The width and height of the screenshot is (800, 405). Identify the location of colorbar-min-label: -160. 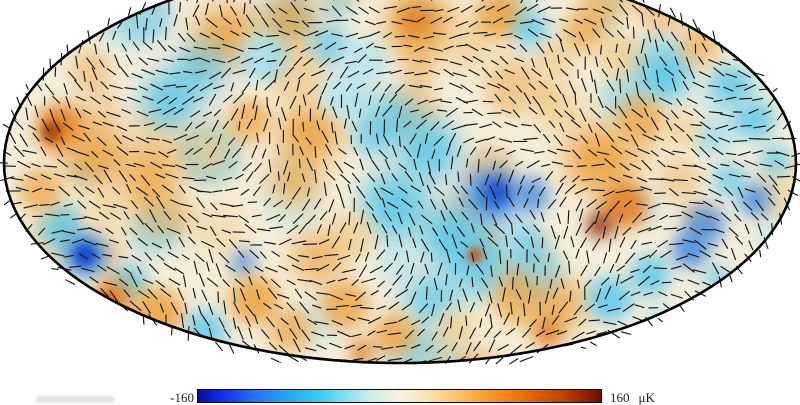
(172, 397).